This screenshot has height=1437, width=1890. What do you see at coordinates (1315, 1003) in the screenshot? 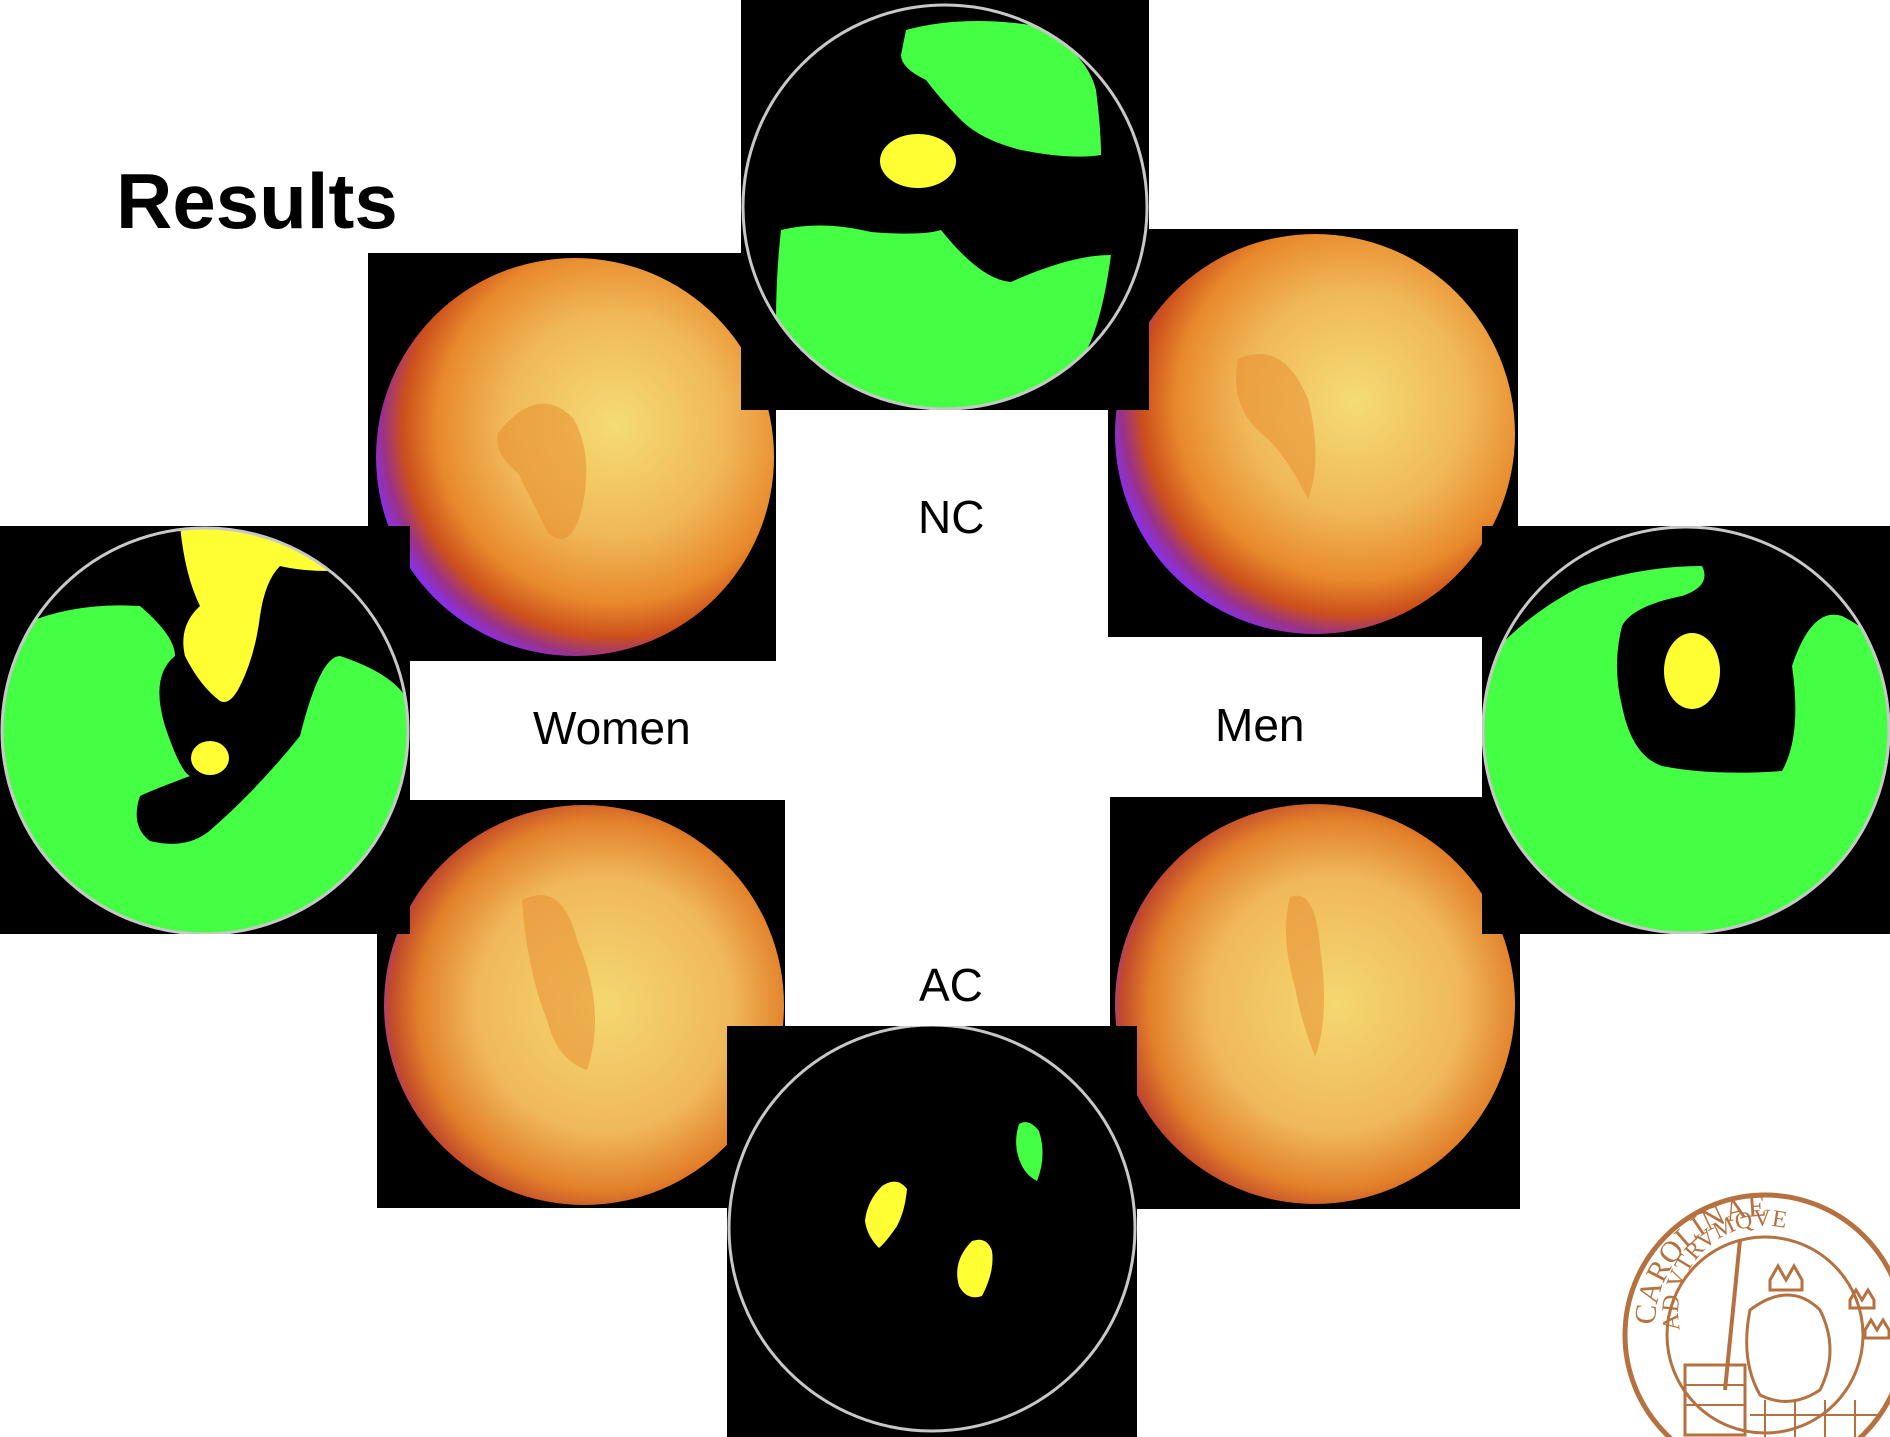
I see `polar-map-men-ac` at bounding box center [1315, 1003].